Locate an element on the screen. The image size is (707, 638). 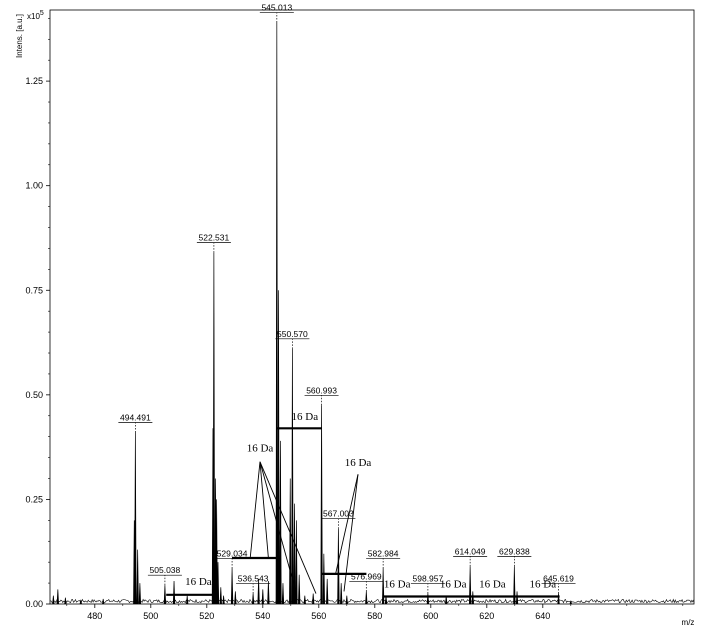
y-axis-multiplier: x105 is located at coordinates (35, 15).